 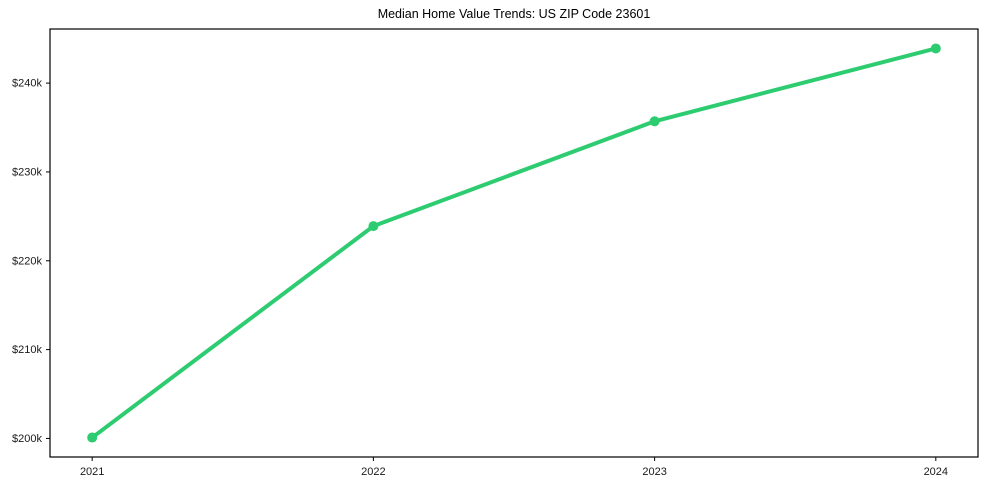 What do you see at coordinates (654, 472) in the screenshot?
I see `x-axis-tick-label: 2023` at bounding box center [654, 472].